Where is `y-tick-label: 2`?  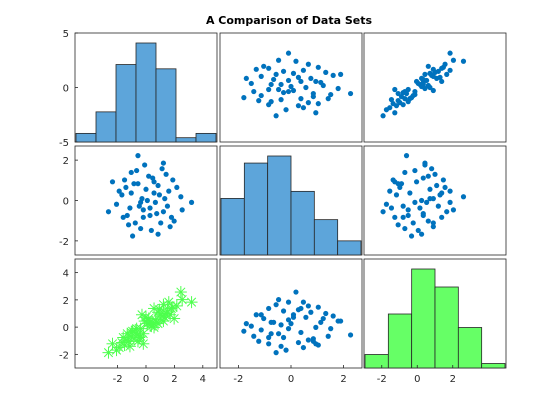 y-tick-label: 2 is located at coordinates (66, 161).